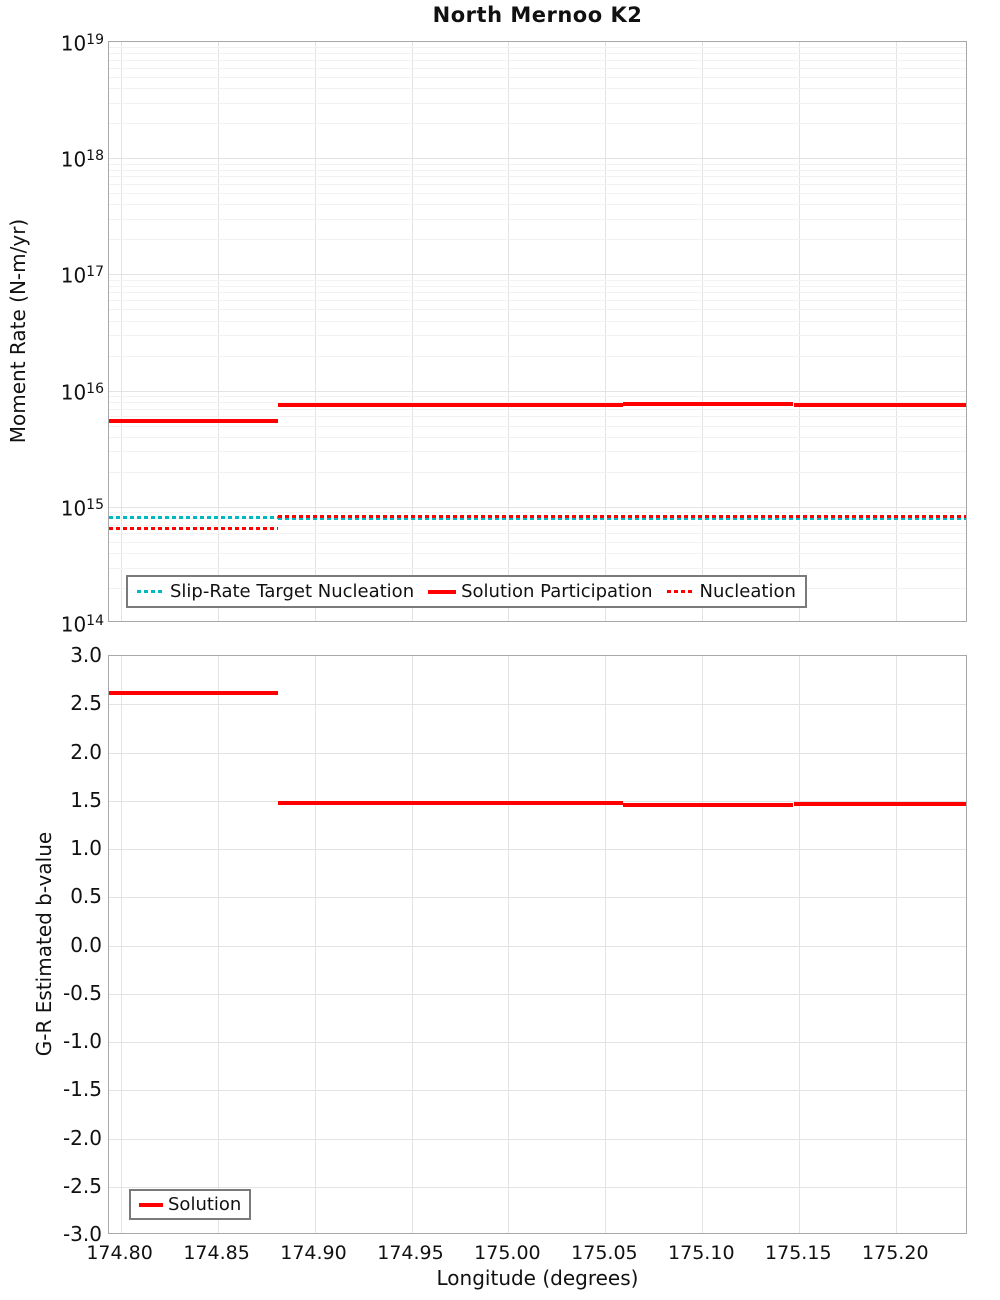 Image resolution: width=1000 pixels, height=1300 pixels. I want to click on y-tick-label: -2.5, so click(82, 1185).